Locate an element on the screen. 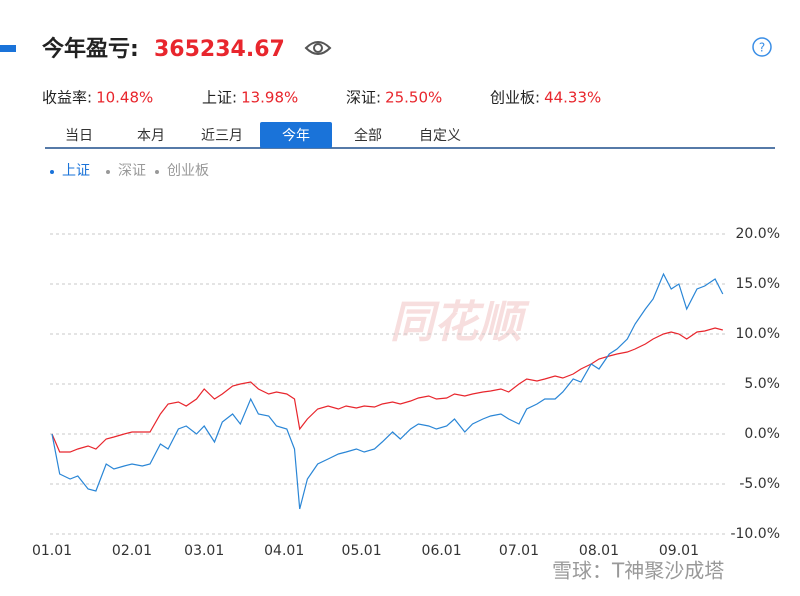 The height and width of the screenshot is (596, 800). watermark: 同花顺 is located at coordinates (460, 322).